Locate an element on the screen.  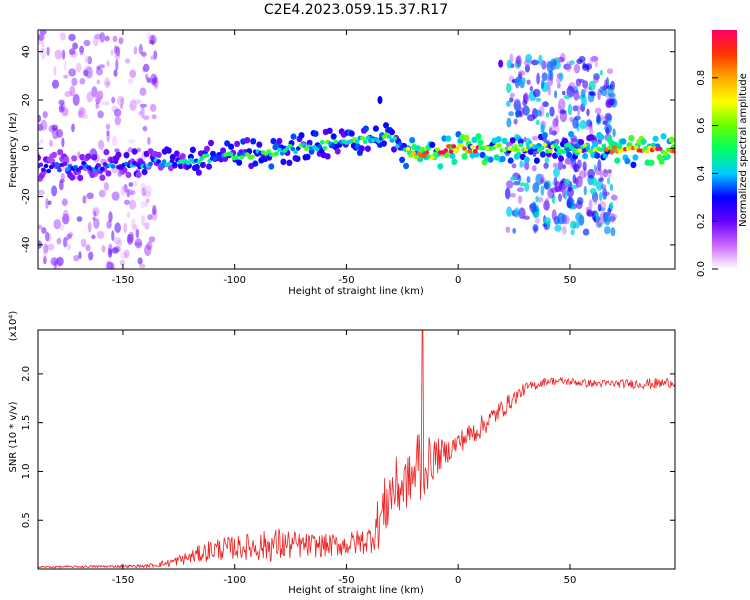
heatmap-x-tick-label: -100 is located at coordinates (234, 280).